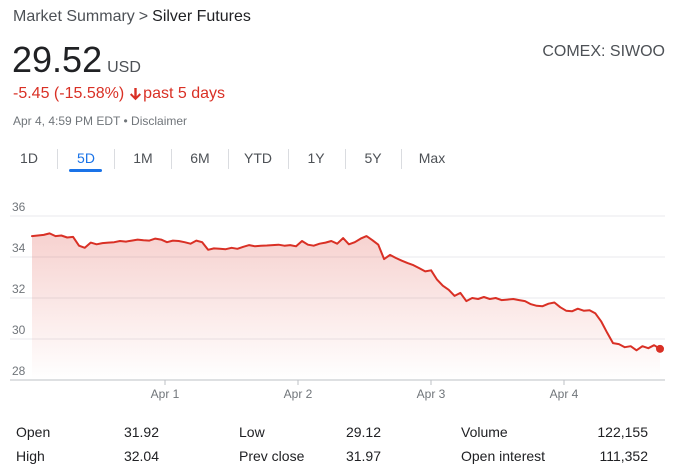 This screenshot has height=471, width=679. What do you see at coordinates (85, 170) in the screenshot?
I see `active-tab-indicator` at bounding box center [85, 170].